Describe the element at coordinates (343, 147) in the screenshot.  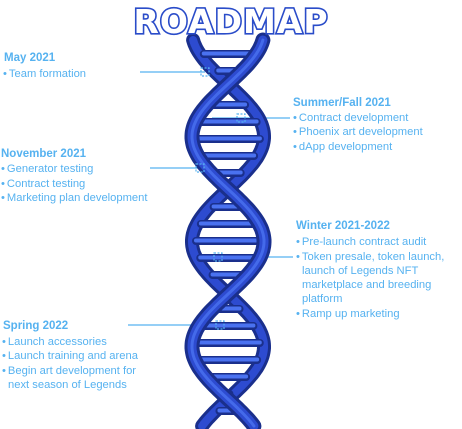
I see `milestone-item: • dApp development` at that location.